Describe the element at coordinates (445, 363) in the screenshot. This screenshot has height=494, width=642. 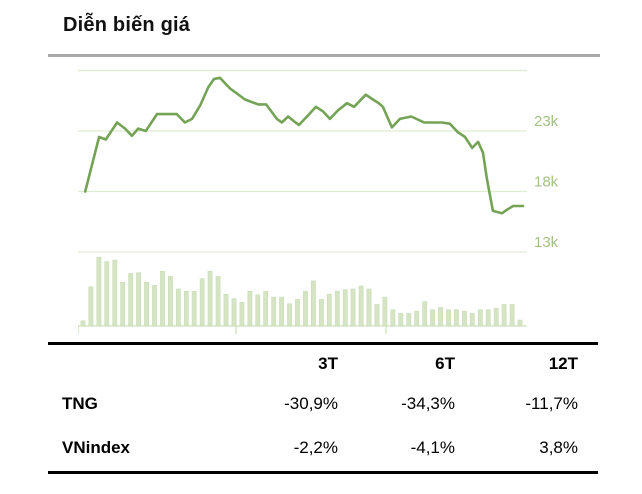
I see `col-header-6t: 6T` at that location.